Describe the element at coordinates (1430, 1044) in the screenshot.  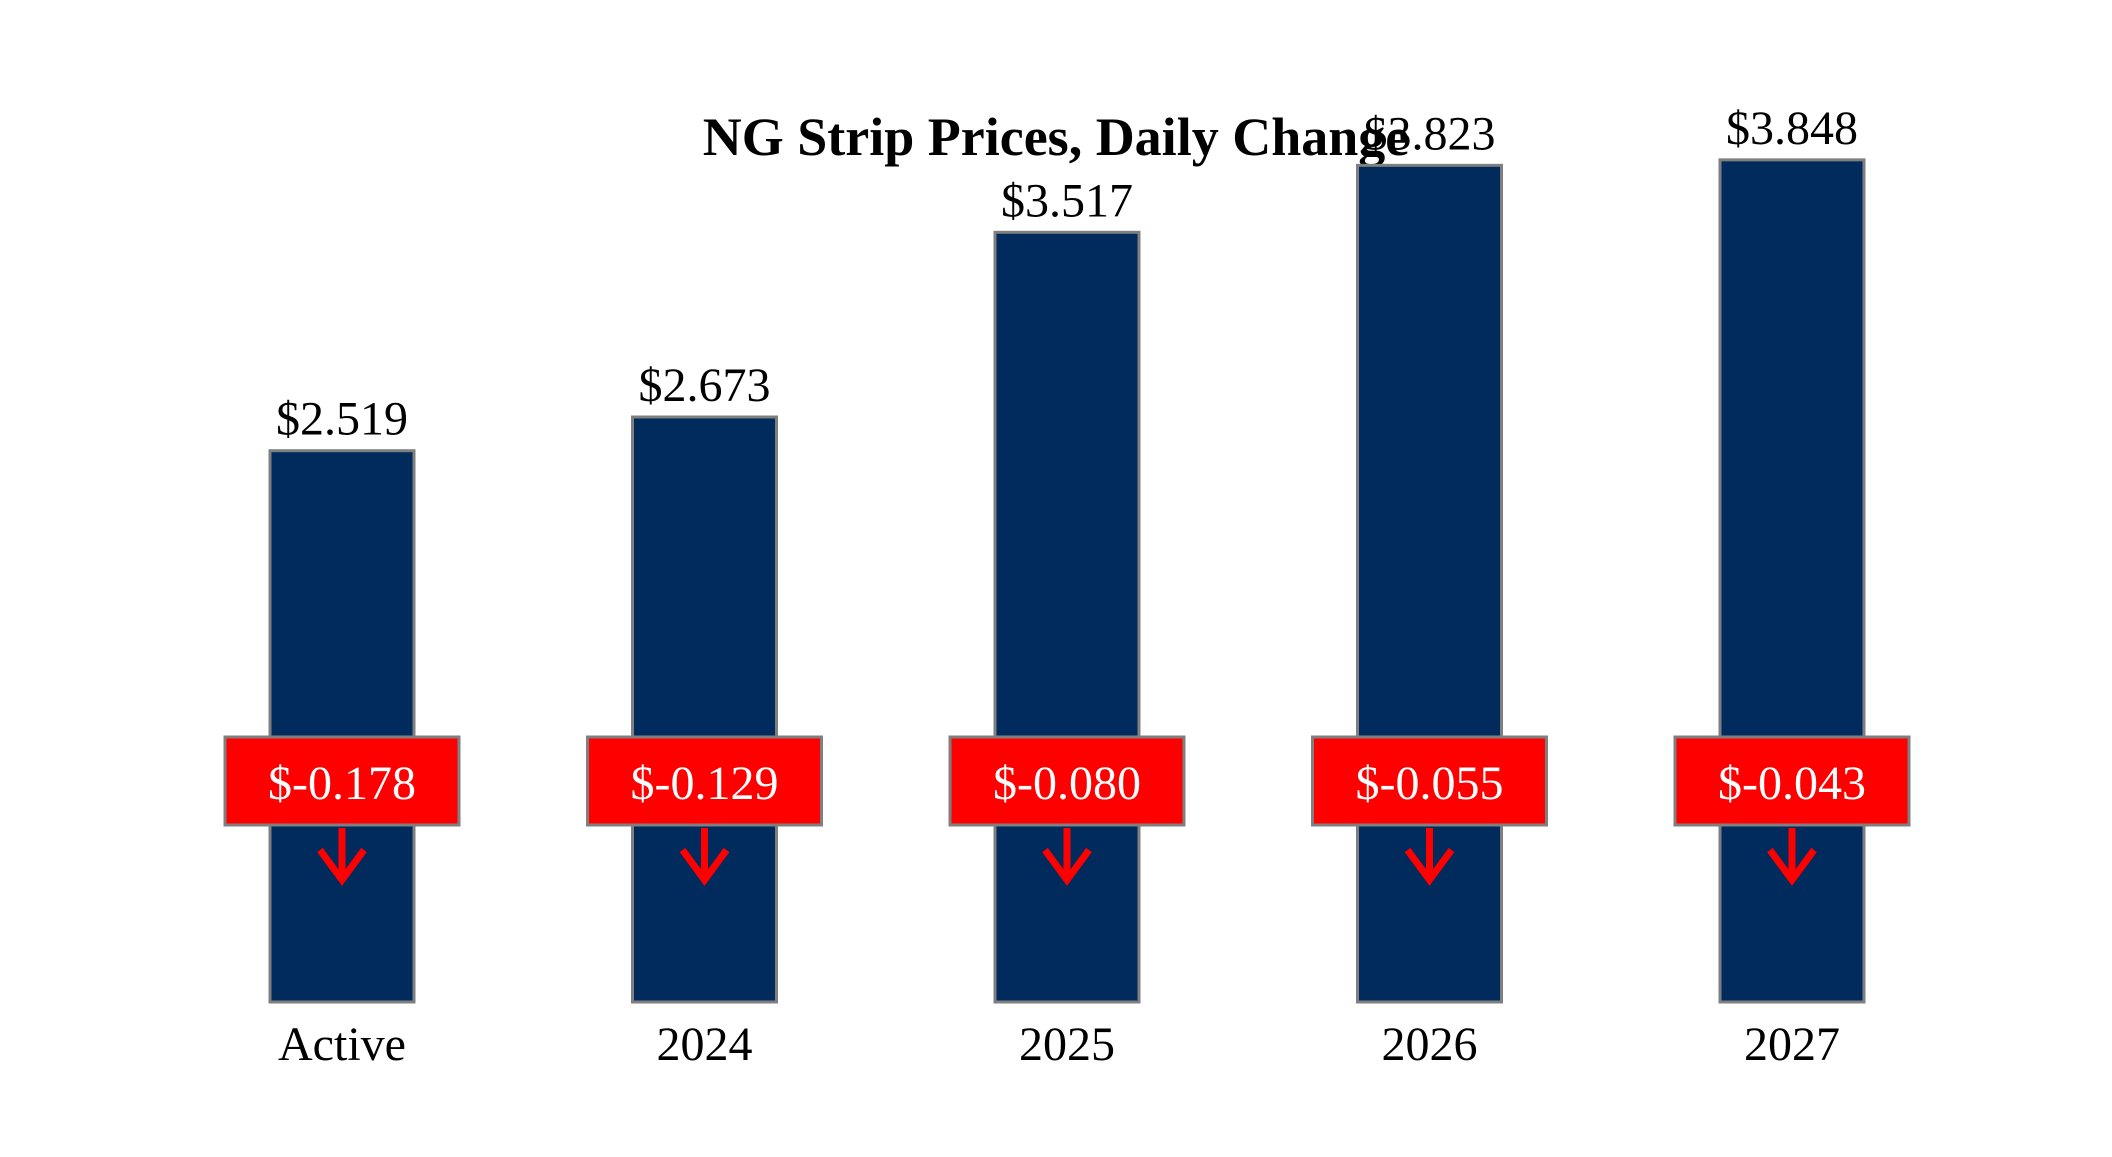
I see `x-tick-label: 2026` at that location.